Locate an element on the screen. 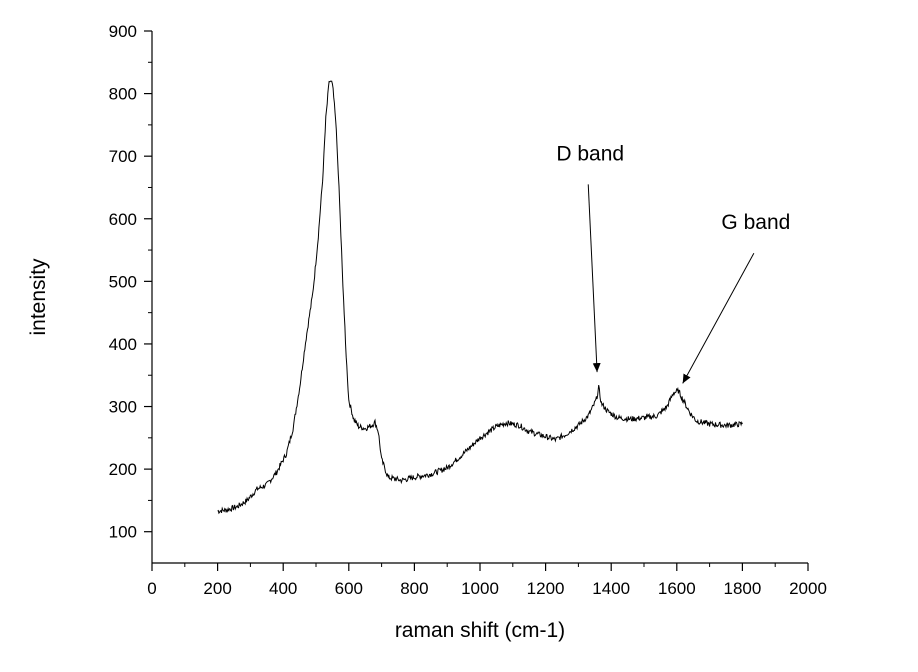 This screenshot has width=918, height=672. x-tick-label: 600 is located at coordinates (349, 588).